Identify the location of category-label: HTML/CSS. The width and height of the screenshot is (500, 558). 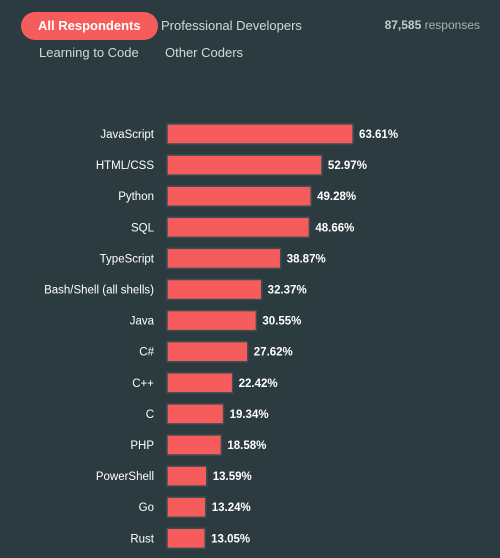
(125, 166).